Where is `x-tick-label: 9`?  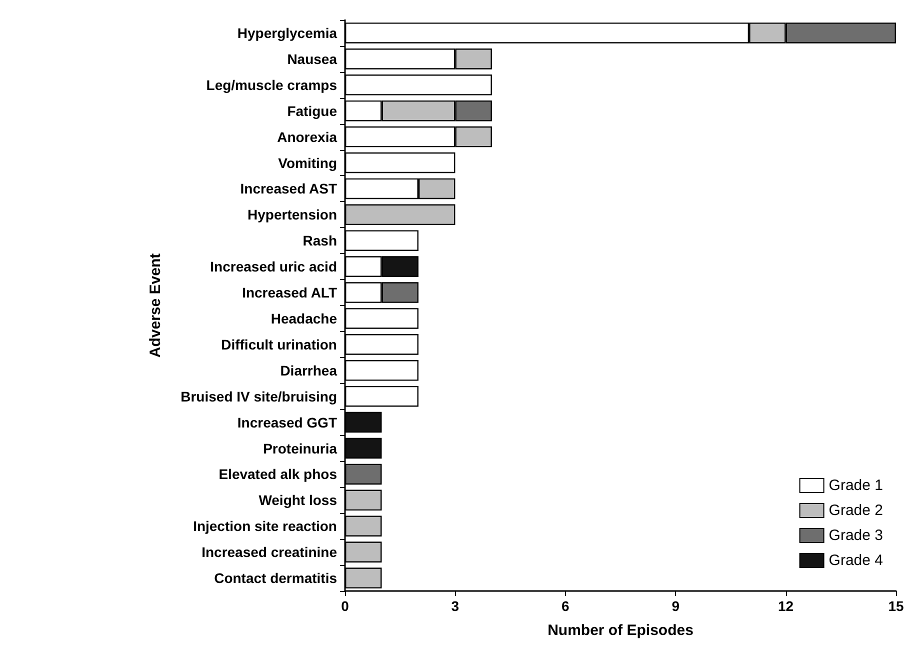 x-tick-label: 9 is located at coordinates (676, 606).